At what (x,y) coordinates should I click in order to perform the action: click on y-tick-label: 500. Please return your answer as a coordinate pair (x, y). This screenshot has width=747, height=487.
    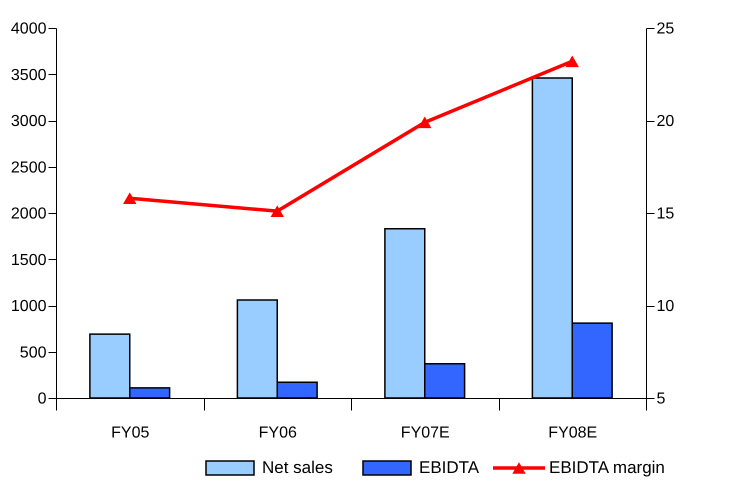
    Looking at the image, I should click on (33, 353).